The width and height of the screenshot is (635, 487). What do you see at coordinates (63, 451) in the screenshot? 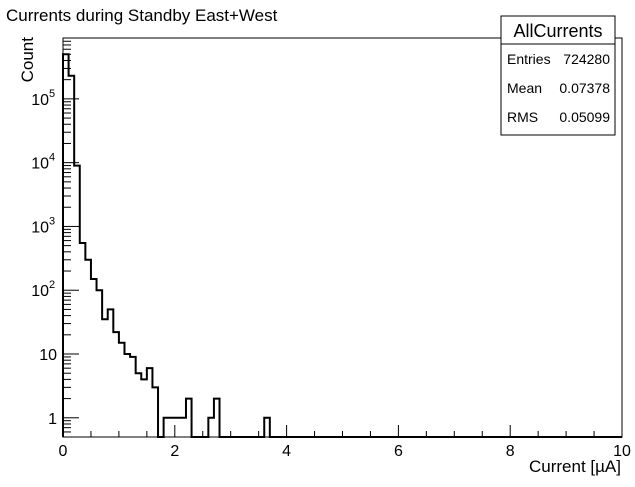
I see `x-tick-label: 0` at bounding box center [63, 451].